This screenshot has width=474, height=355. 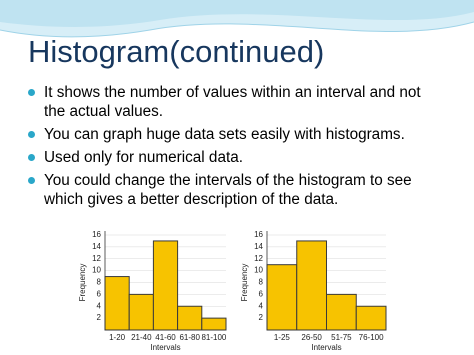 What do you see at coordinates (189, 337) in the screenshot?
I see `x-tick-label: 61-80` at bounding box center [189, 337].